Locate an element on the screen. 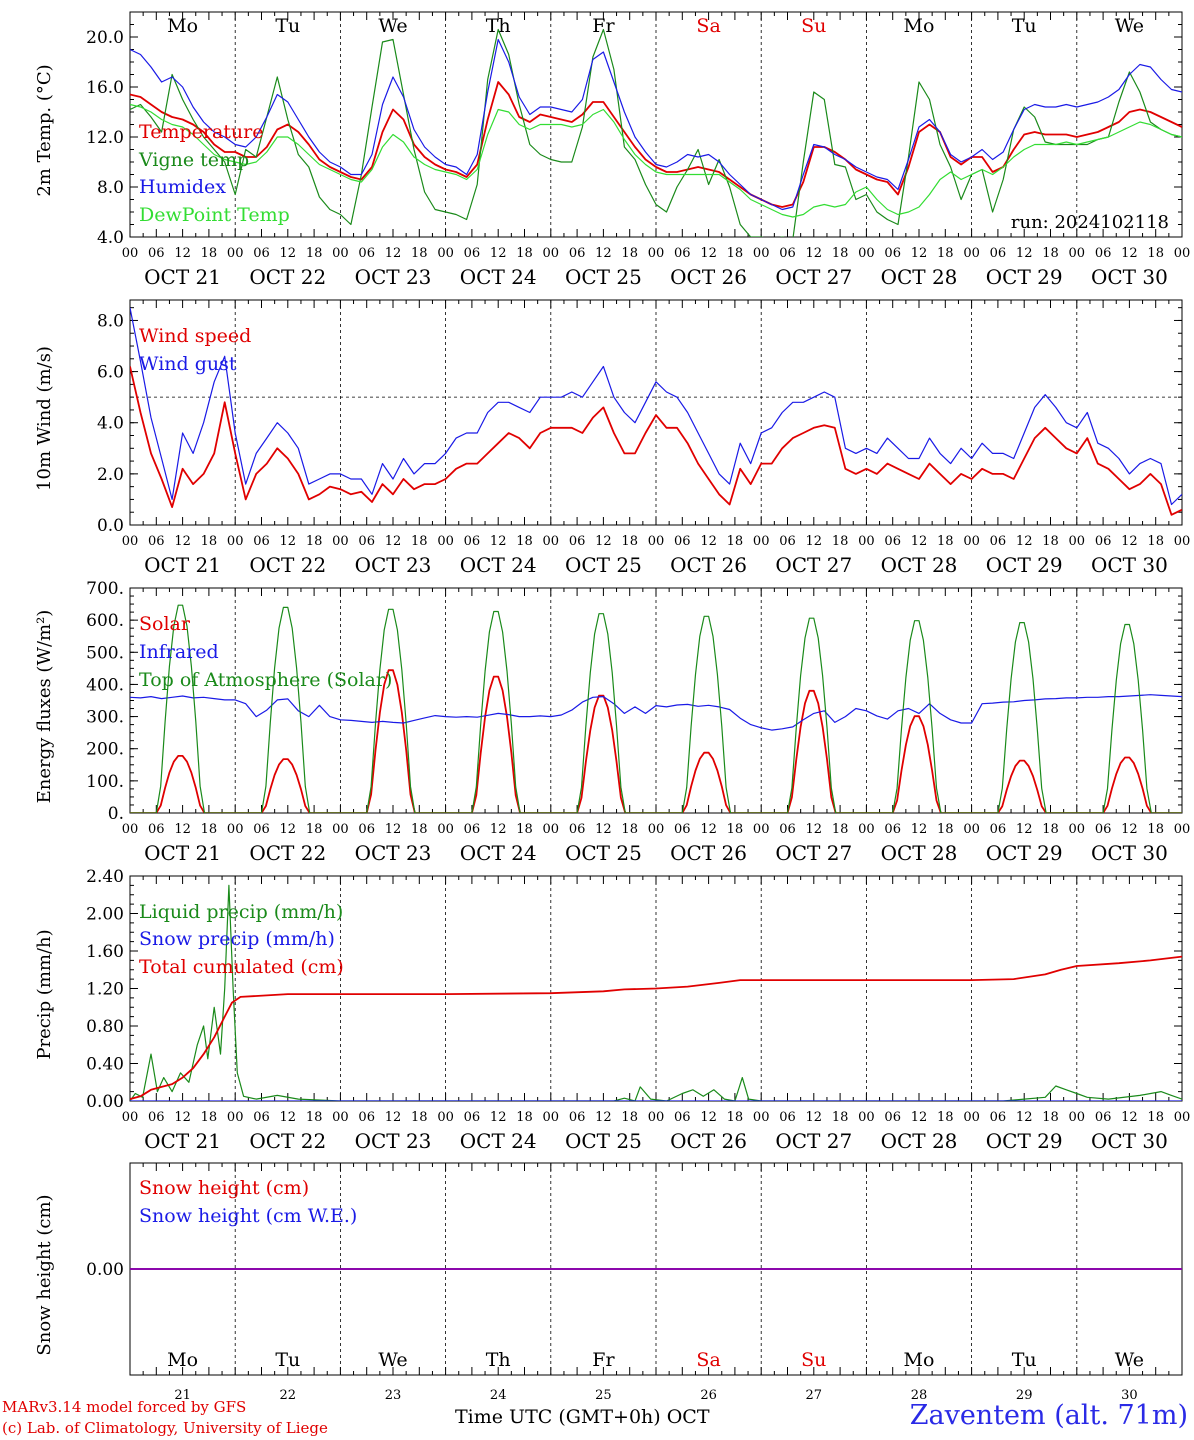  y-tick-label: 0.00 is located at coordinates (105, 1270).